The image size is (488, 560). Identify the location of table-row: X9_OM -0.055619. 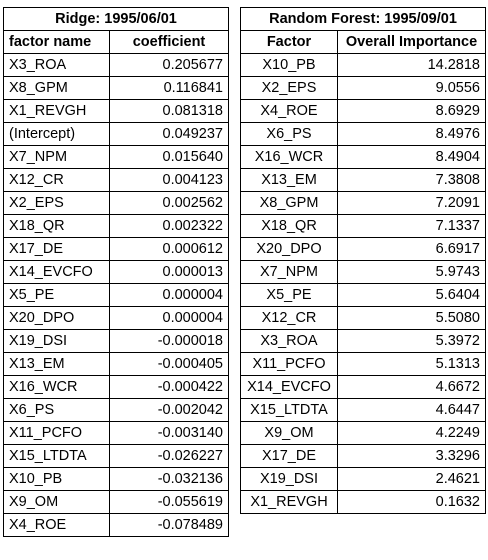
(116, 502).